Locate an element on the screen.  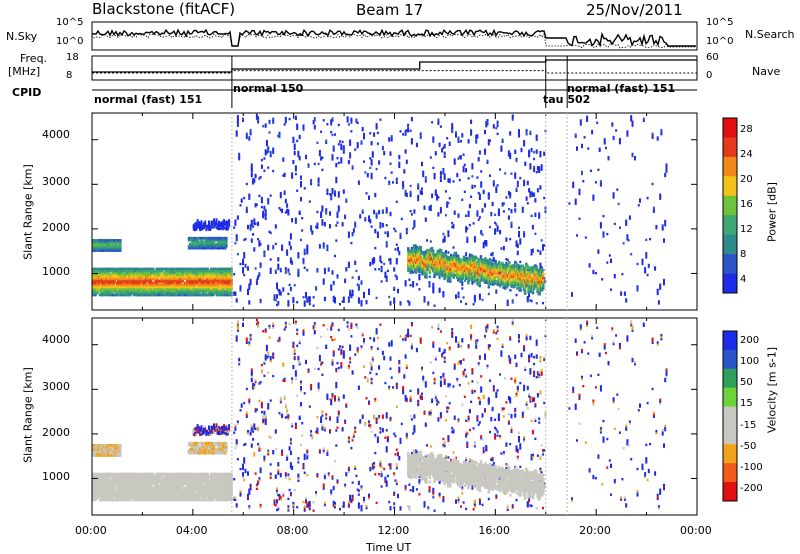
nsky-series is located at coordinates (393, 38).